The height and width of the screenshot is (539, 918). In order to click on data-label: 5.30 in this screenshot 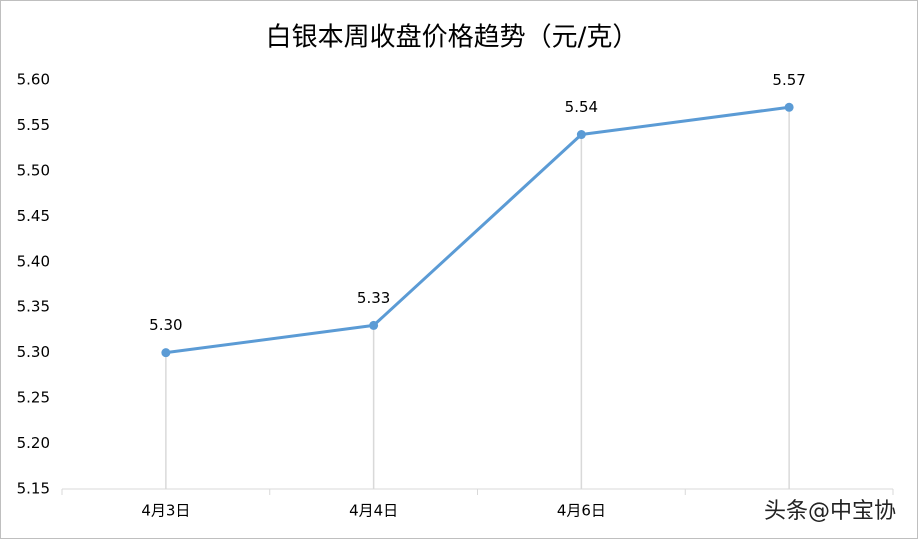, I will do `click(165, 325)`.